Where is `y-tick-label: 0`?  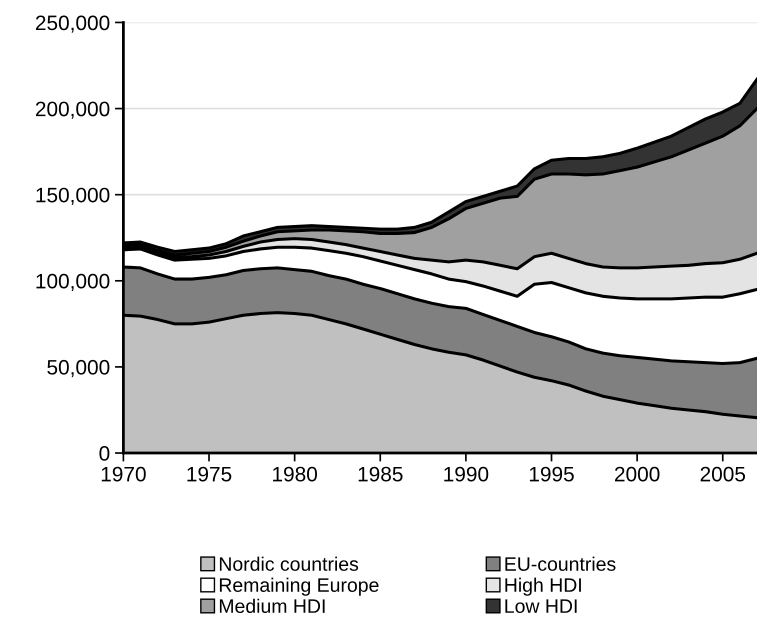
y-tick-label: 0 is located at coordinates (104, 453).